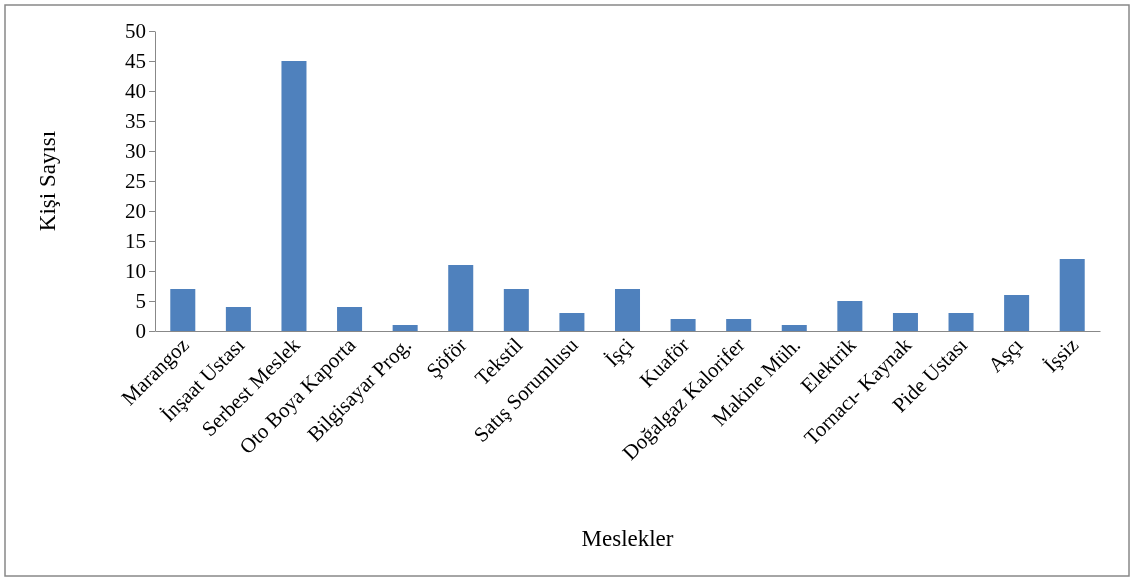 The height and width of the screenshot is (581, 1134). Describe the element at coordinates (1005, 355) in the screenshot. I see `x-tick-label: Aşçı` at that location.